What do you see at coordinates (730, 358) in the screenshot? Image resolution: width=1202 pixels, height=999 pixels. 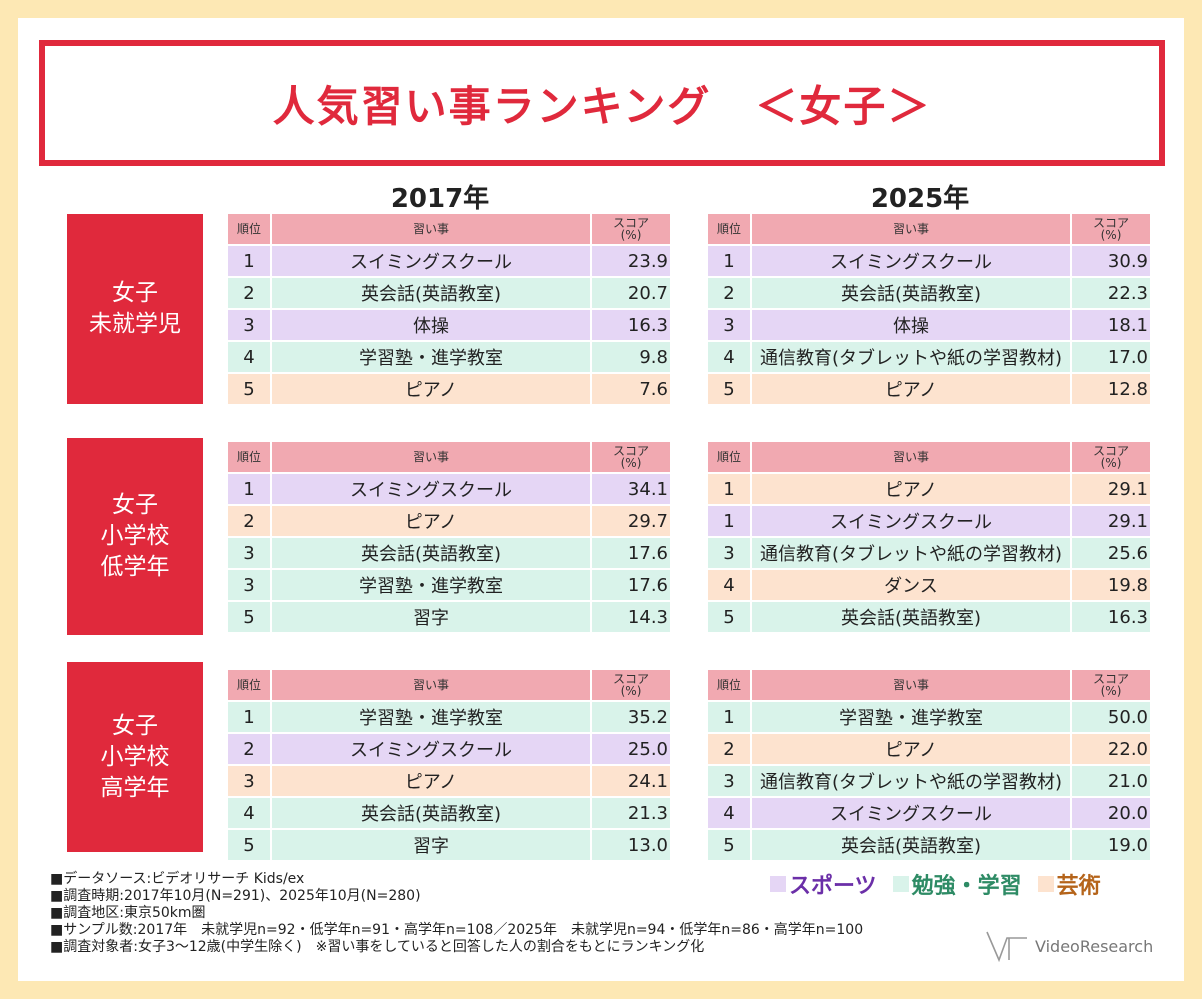 I see `rank-cell: 4` at bounding box center [730, 358].